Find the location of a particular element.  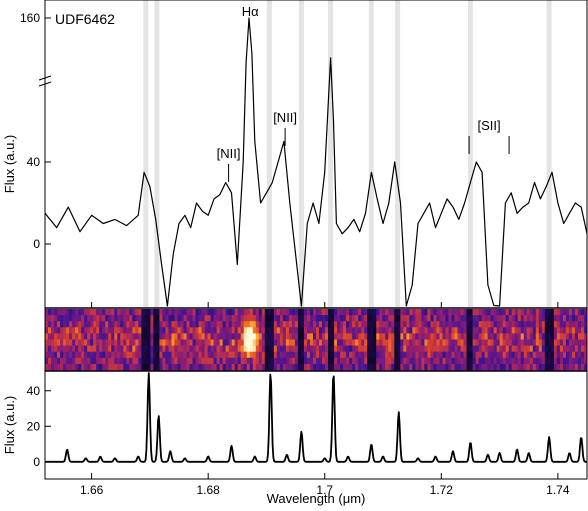

2d-spectrum-heatmap is located at coordinates (316, 340).